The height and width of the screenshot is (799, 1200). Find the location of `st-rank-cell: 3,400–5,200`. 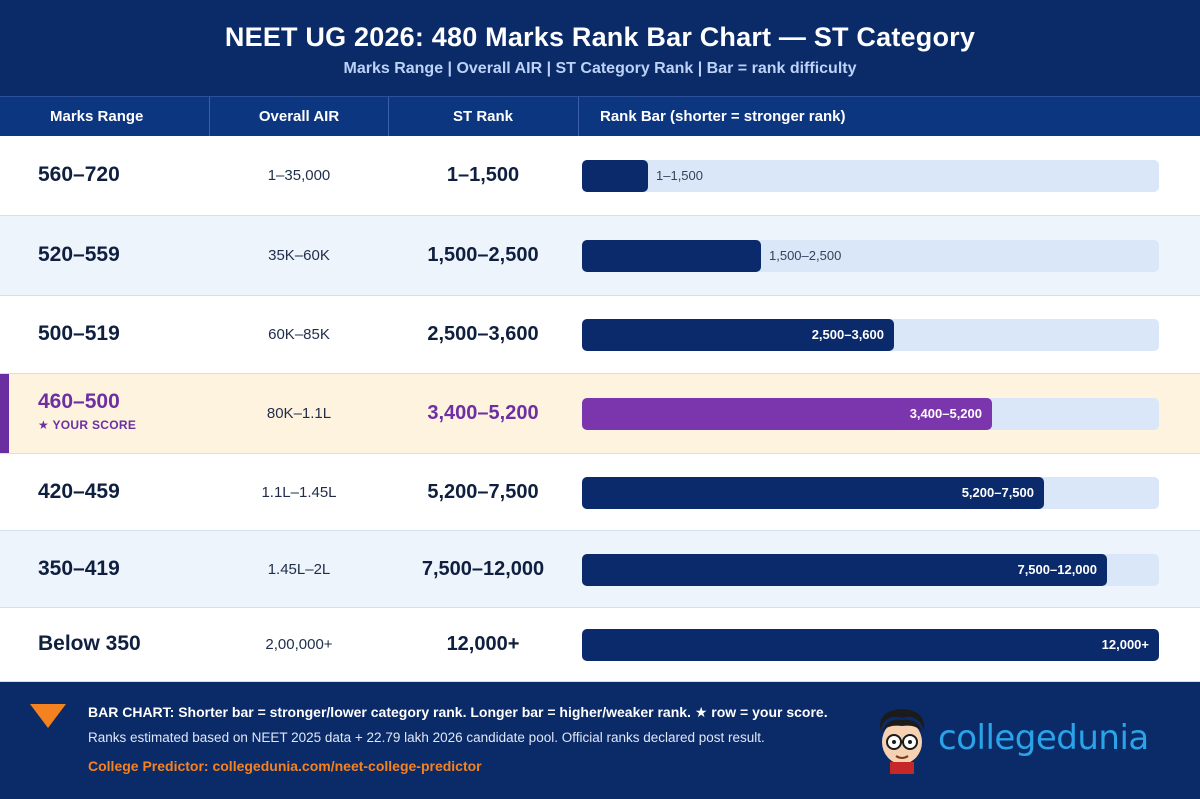

st-rank-cell: 3,400–5,200 is located at coordinates (483, 413).